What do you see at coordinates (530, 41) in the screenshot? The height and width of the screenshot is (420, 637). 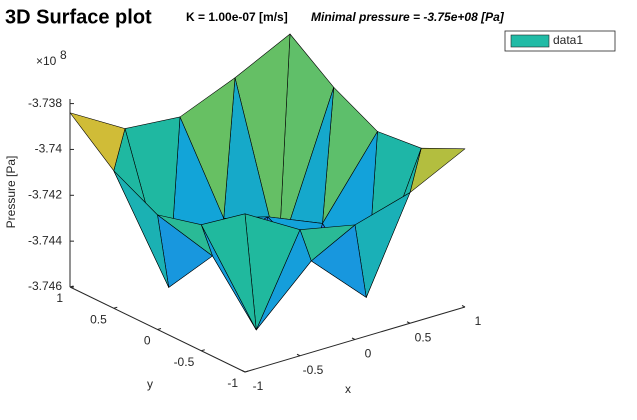 I see `legend-swatch` at bounding box center [530, 41].